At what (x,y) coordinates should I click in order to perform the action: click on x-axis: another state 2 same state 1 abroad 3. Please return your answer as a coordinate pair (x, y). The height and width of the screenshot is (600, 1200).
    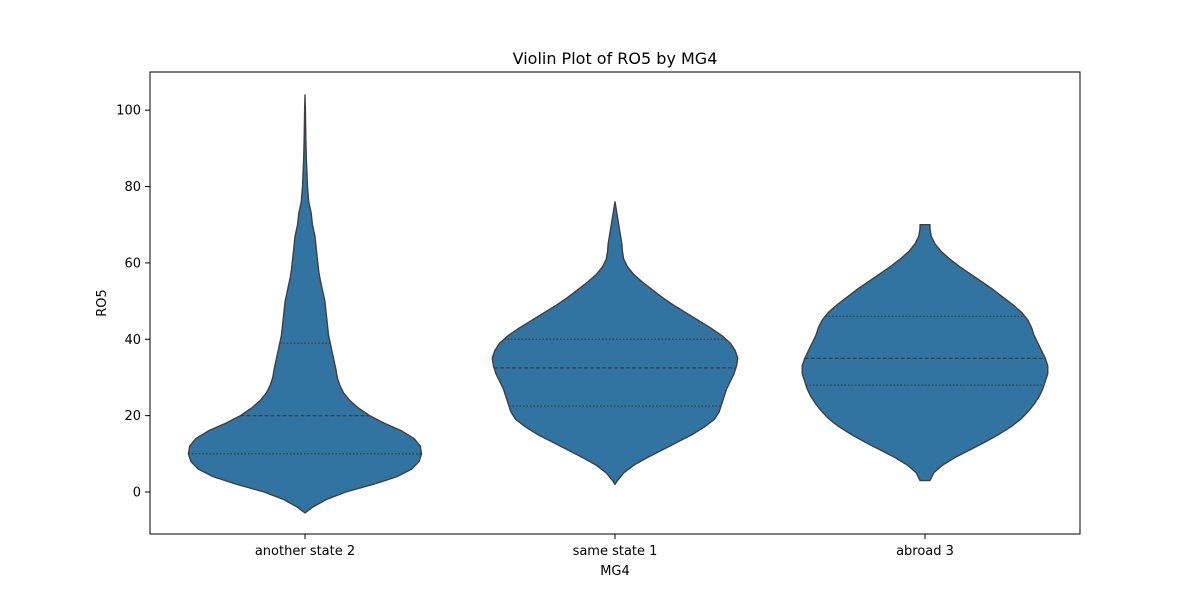
    Looking at the image, I should click on (604, 546).